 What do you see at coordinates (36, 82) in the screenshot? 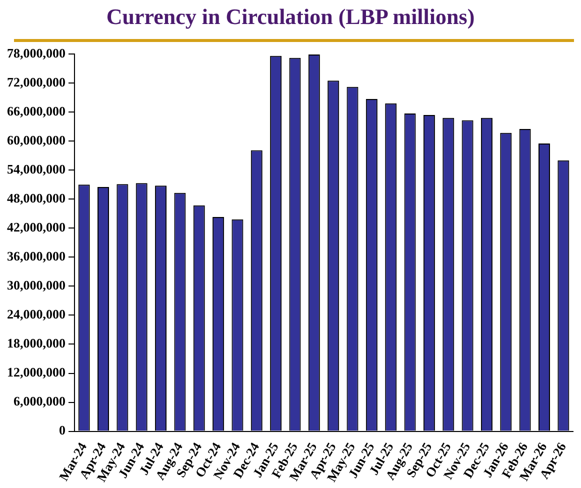
I see `y-tick-label: 72,000,000` at bounding box center [36, 82].